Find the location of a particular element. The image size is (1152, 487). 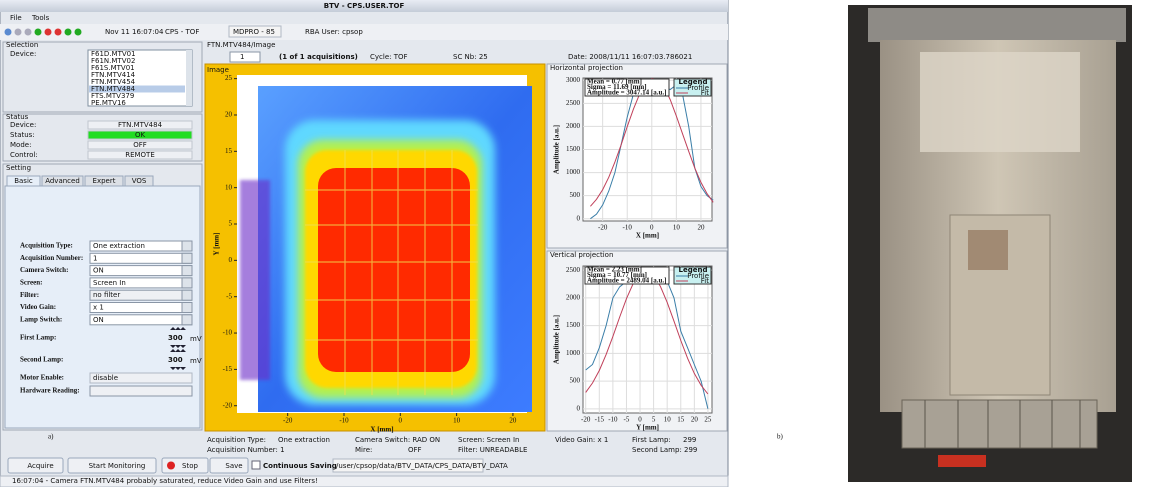

info-text: Video Gain: x 1 is located at coordinates (581, 440).